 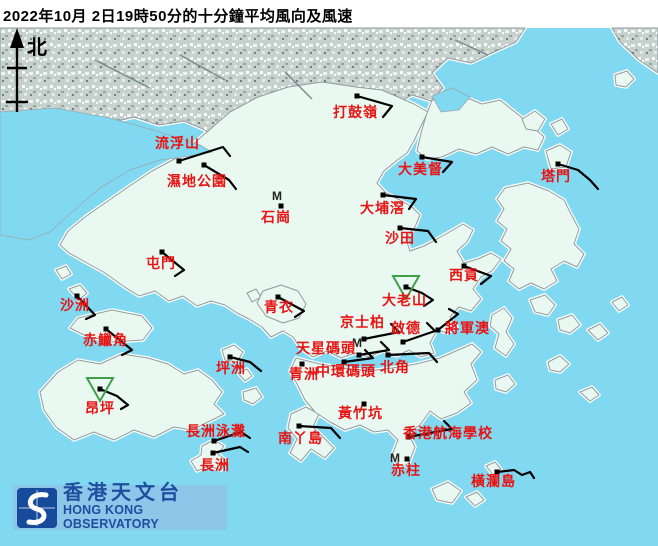 What do you see at coordinates (364, 404) in the screenshot?
I see `station-dot-wong-chuk-hang` at bounding box center [364, 404].